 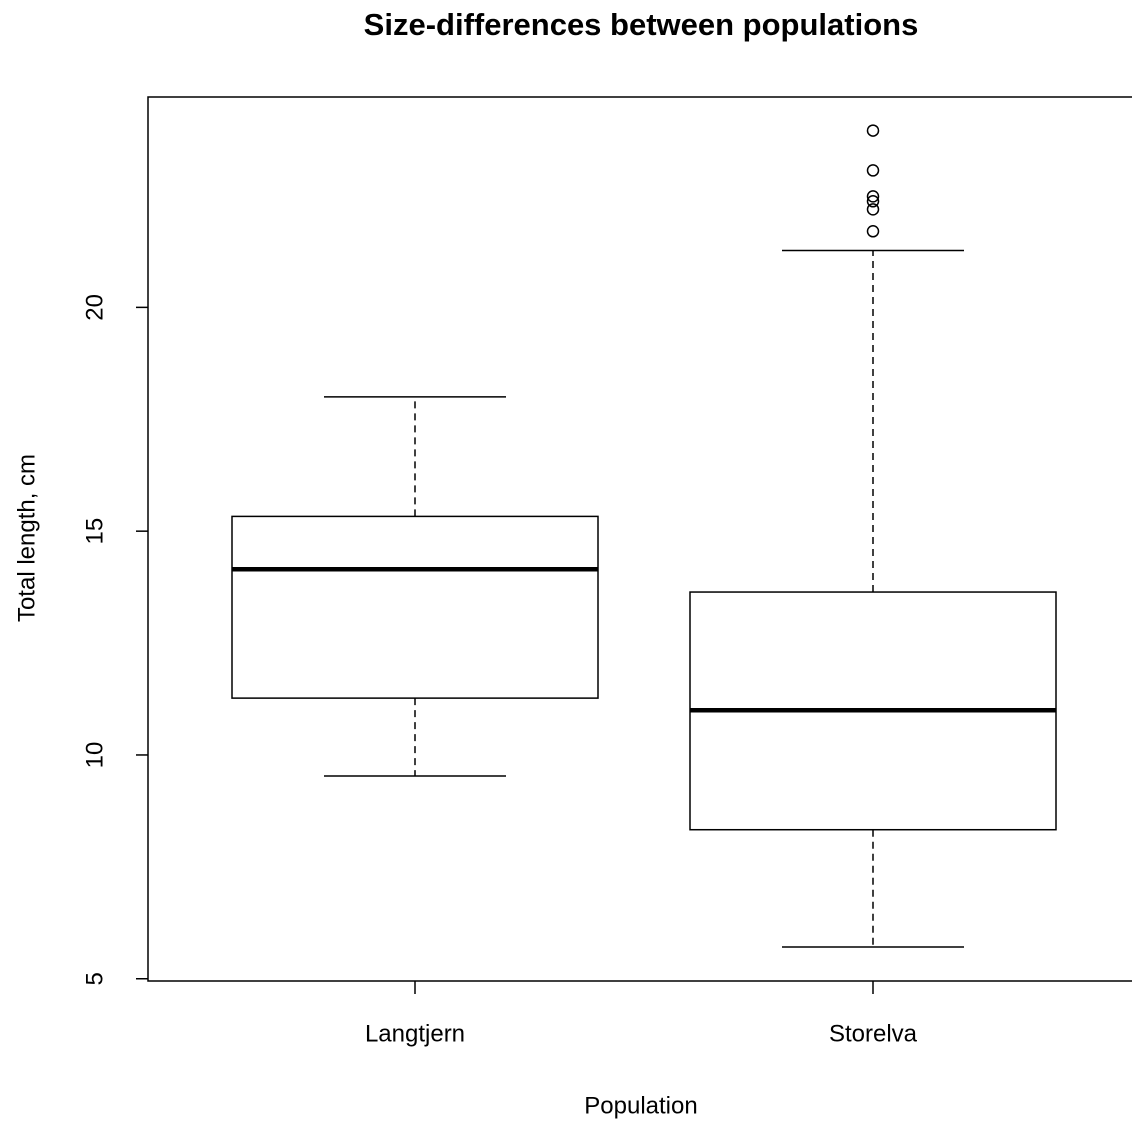 What do you see at coordinates (640, 1105) in the screenshot?
I see `x-axis-label: Population` at bounding box center [640, 1105].